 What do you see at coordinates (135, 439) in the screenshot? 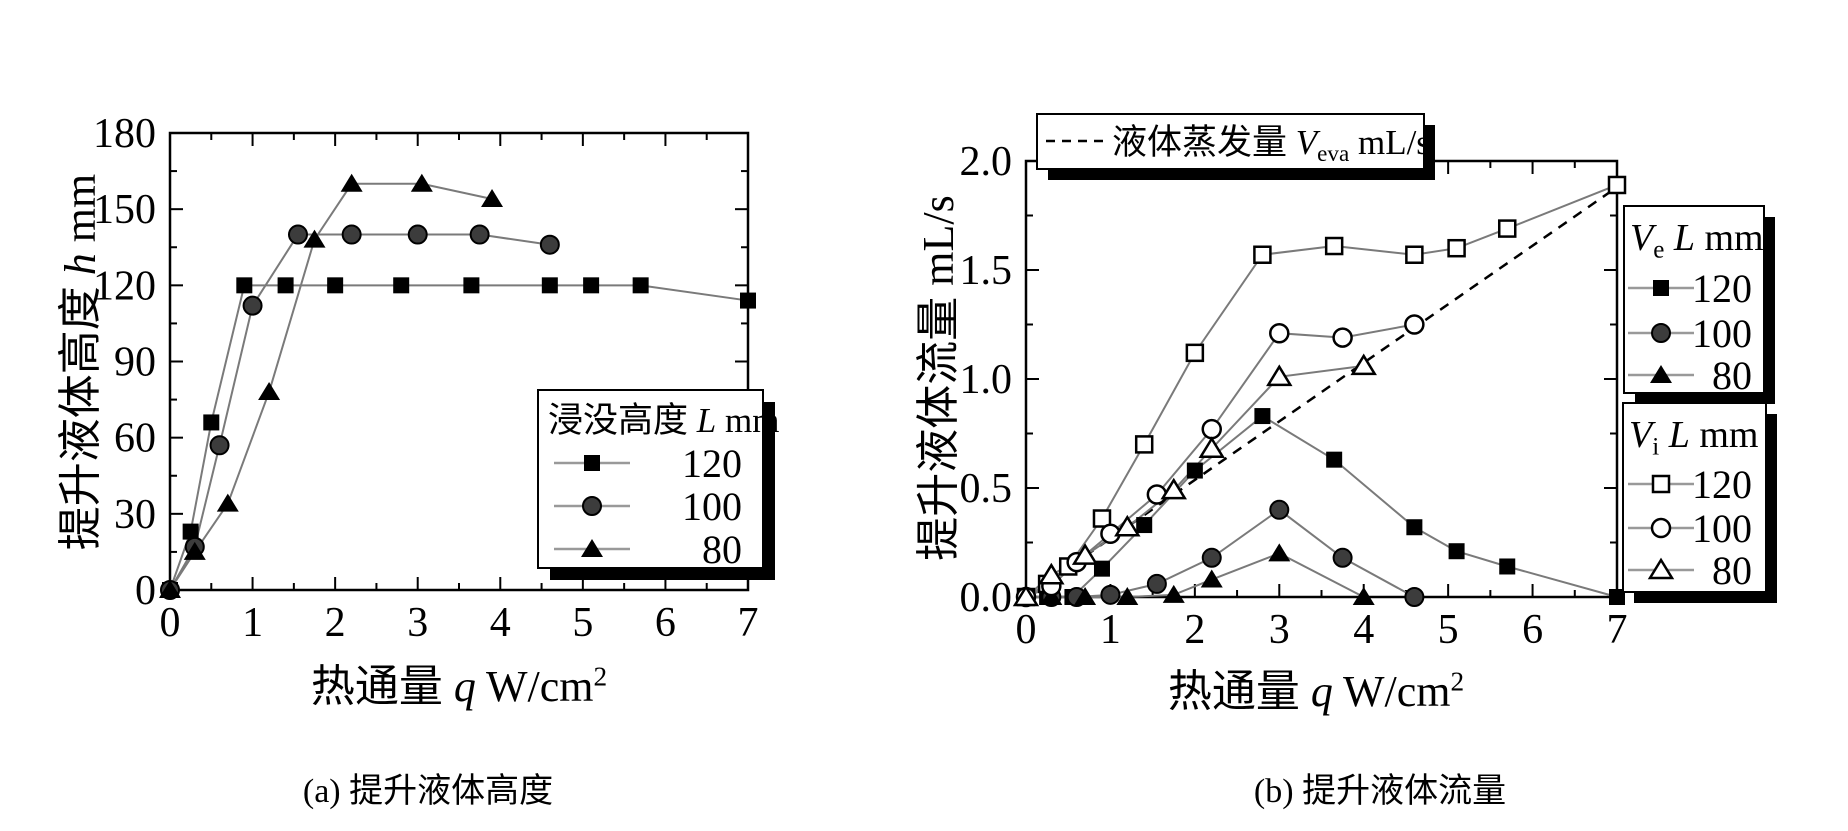
I see `y-tick-label: 60` at bounding box center [135, 439].